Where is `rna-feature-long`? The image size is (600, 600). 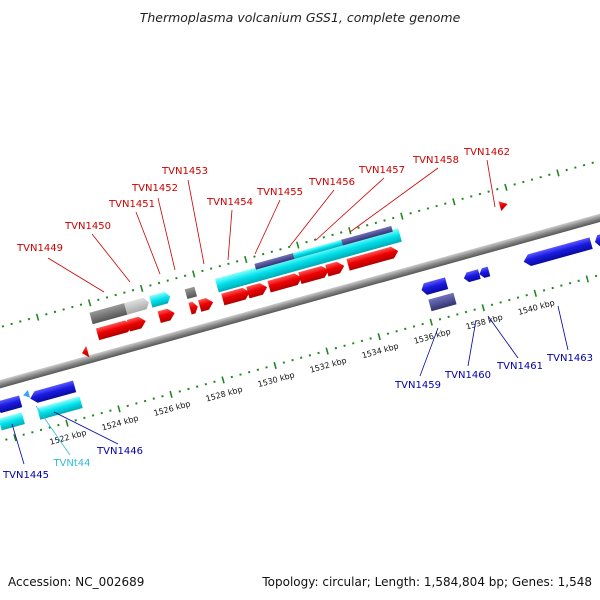 rna-feature-long is located at coordinates (308, 260).